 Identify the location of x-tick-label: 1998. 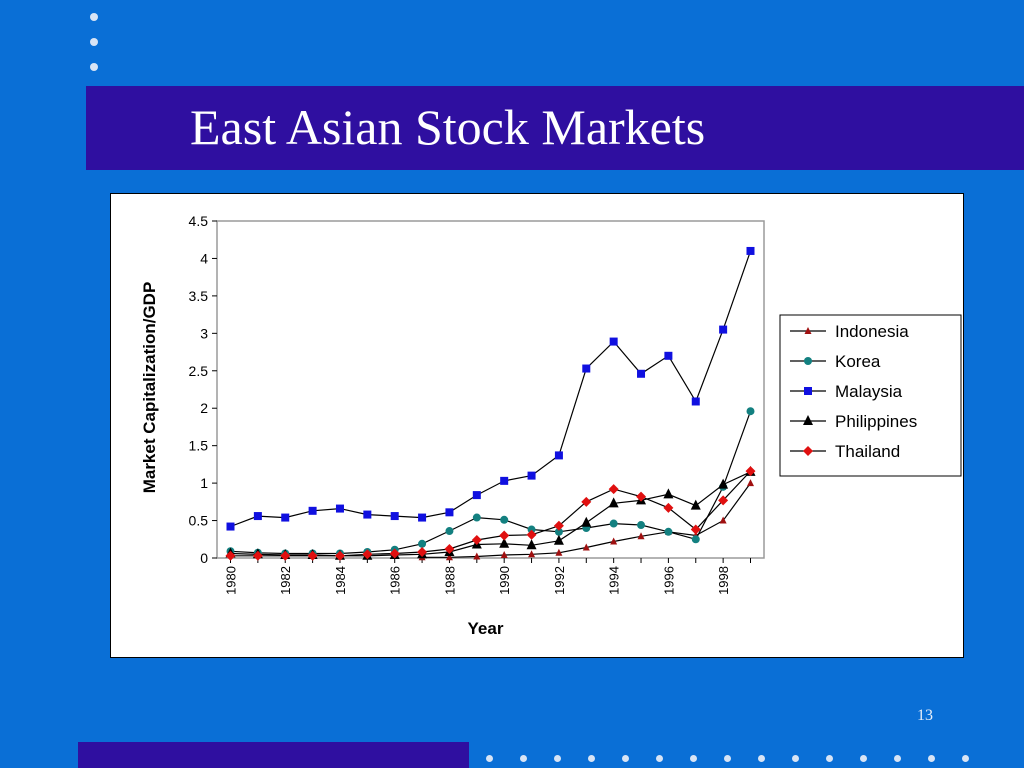
(723, 580).